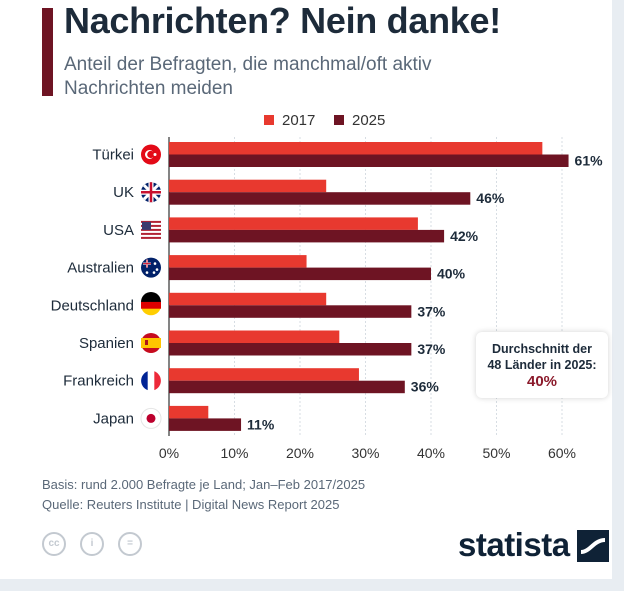 This screenshot has width=624, height=591. Describe the element at coordinates (282, 20) in the screenshot. I see `chart-title: Nachrichten? Nein danke!` at that location.